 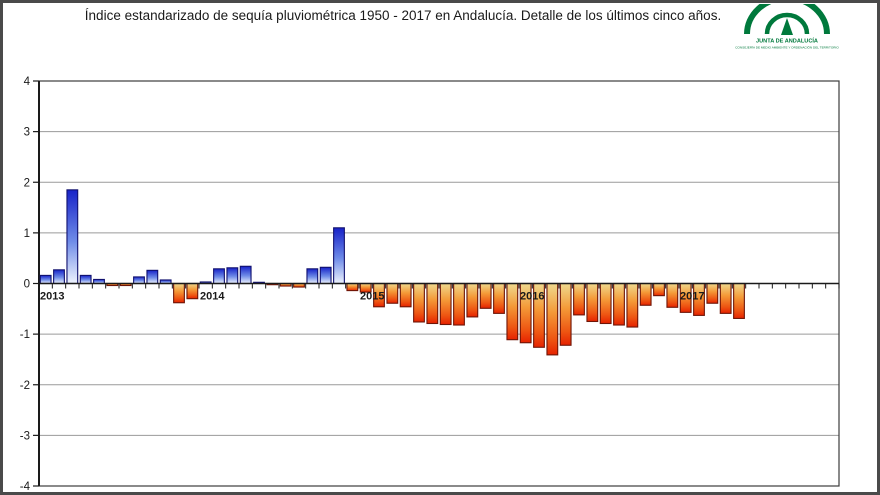 I want to click on year-label: 2014, so click(x=212, y=297).